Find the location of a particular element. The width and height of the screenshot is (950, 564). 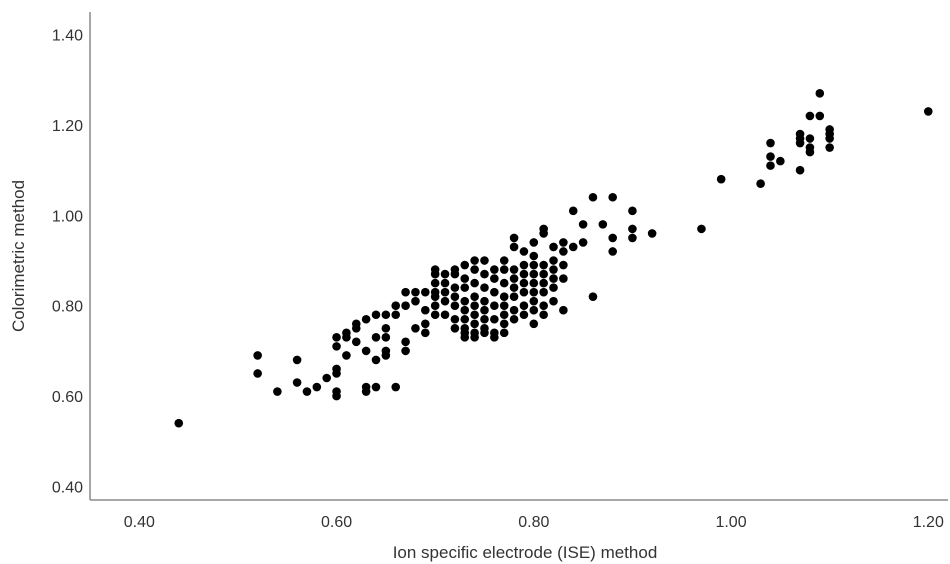

x-tick-label: 1.20 is located at coordinates (928, 522).